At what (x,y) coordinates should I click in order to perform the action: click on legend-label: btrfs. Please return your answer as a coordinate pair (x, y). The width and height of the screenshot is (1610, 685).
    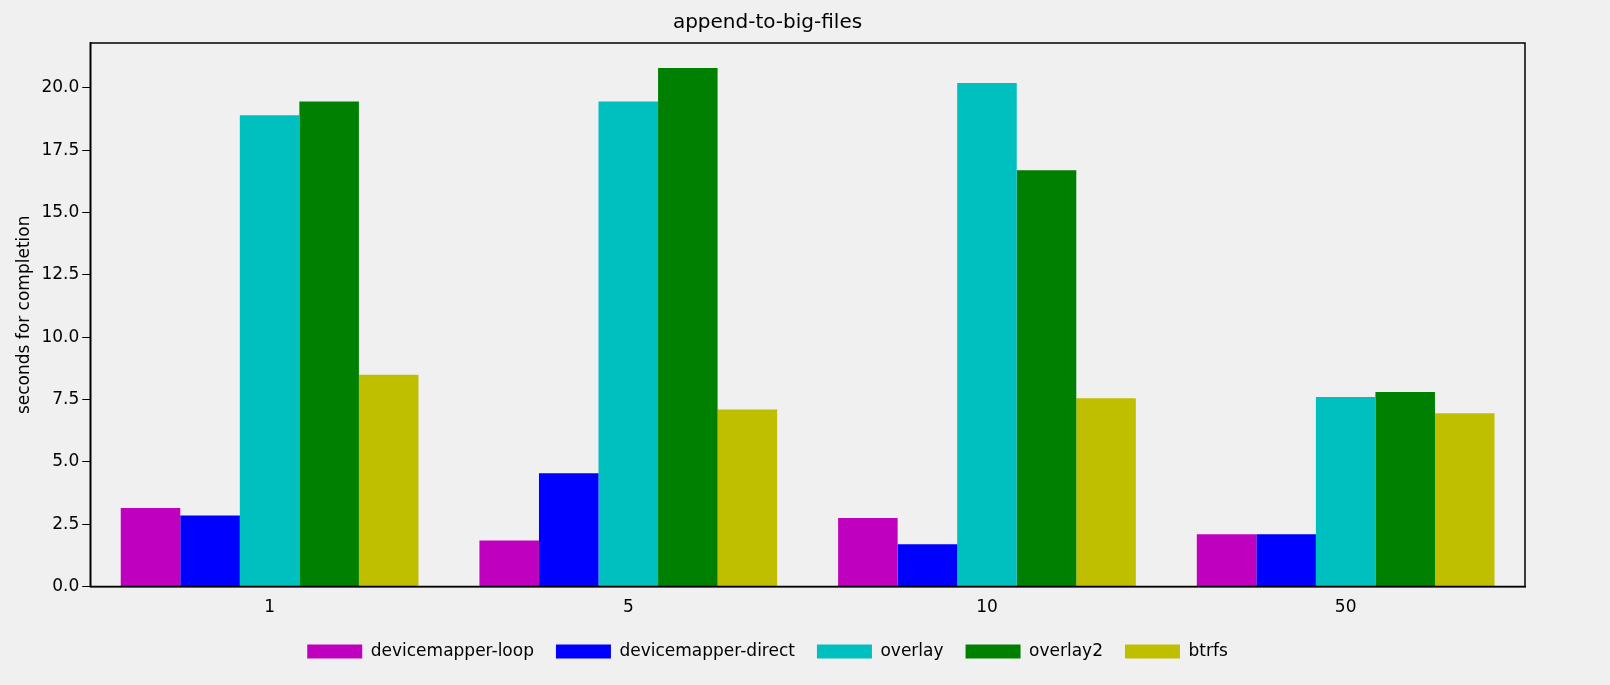
    Looking at the image, I should click on (1208, 649).